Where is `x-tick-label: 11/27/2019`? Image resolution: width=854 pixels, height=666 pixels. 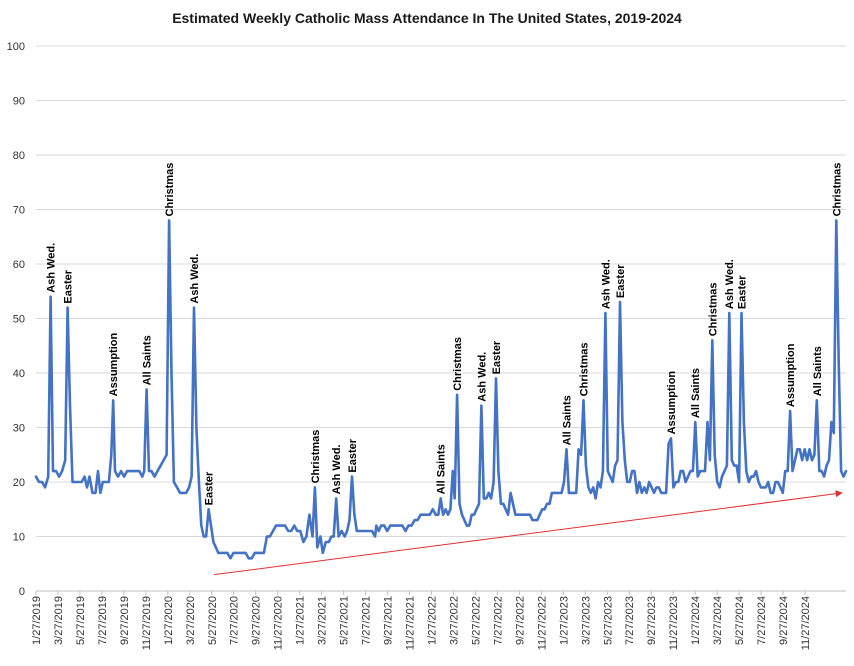
x-tick-label: 11/27/2019 is located at coordinates (147, 623).